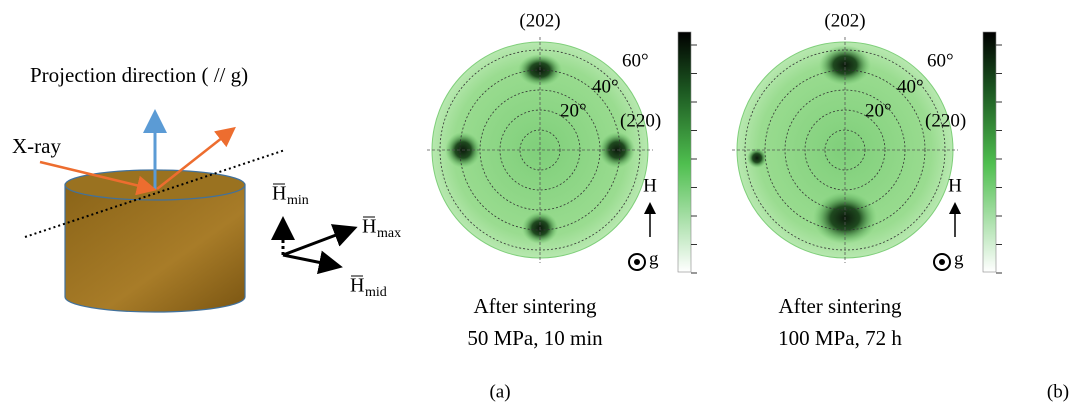 Image resolution: width=1072 pixels, height=405 pixels. I want to click on incident-ray, so click(98, 178).